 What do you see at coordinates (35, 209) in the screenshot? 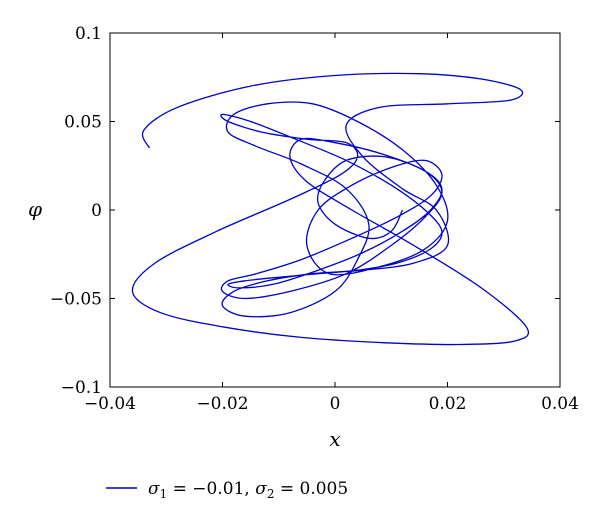
I see `y-axis-label: φ` at bounding box center [35, 209].